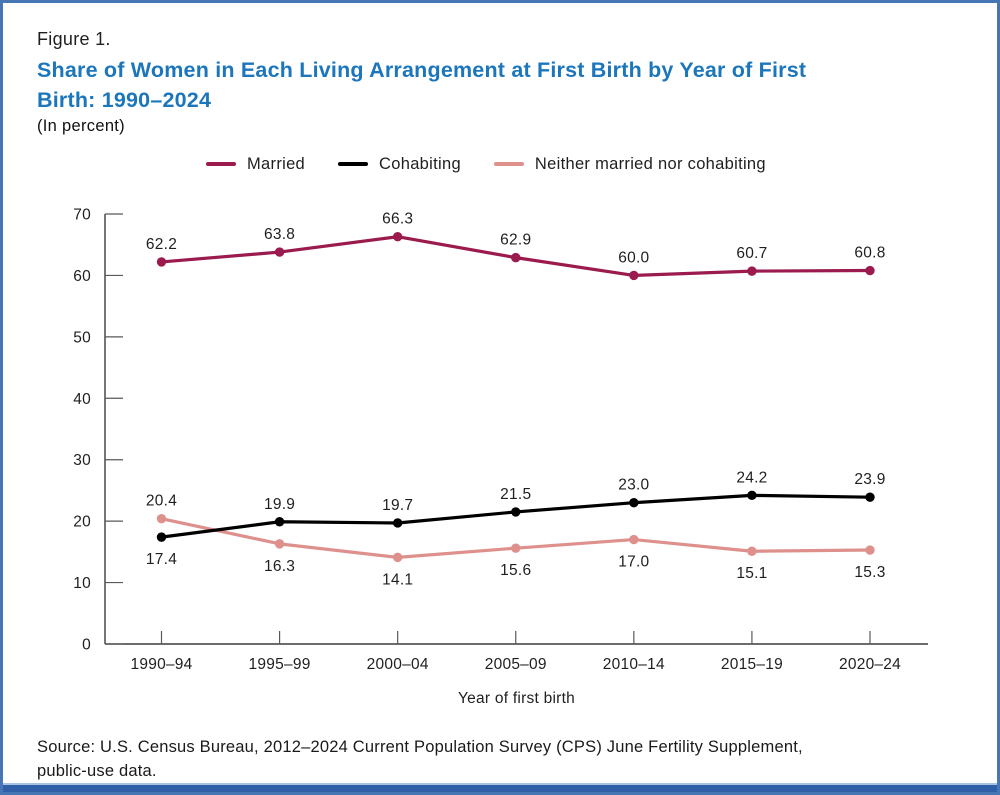  What do you see at coordinates (397, 219) in the screenshot?
I see `data-label-married: 66.3` at bounding box center [397, 219].